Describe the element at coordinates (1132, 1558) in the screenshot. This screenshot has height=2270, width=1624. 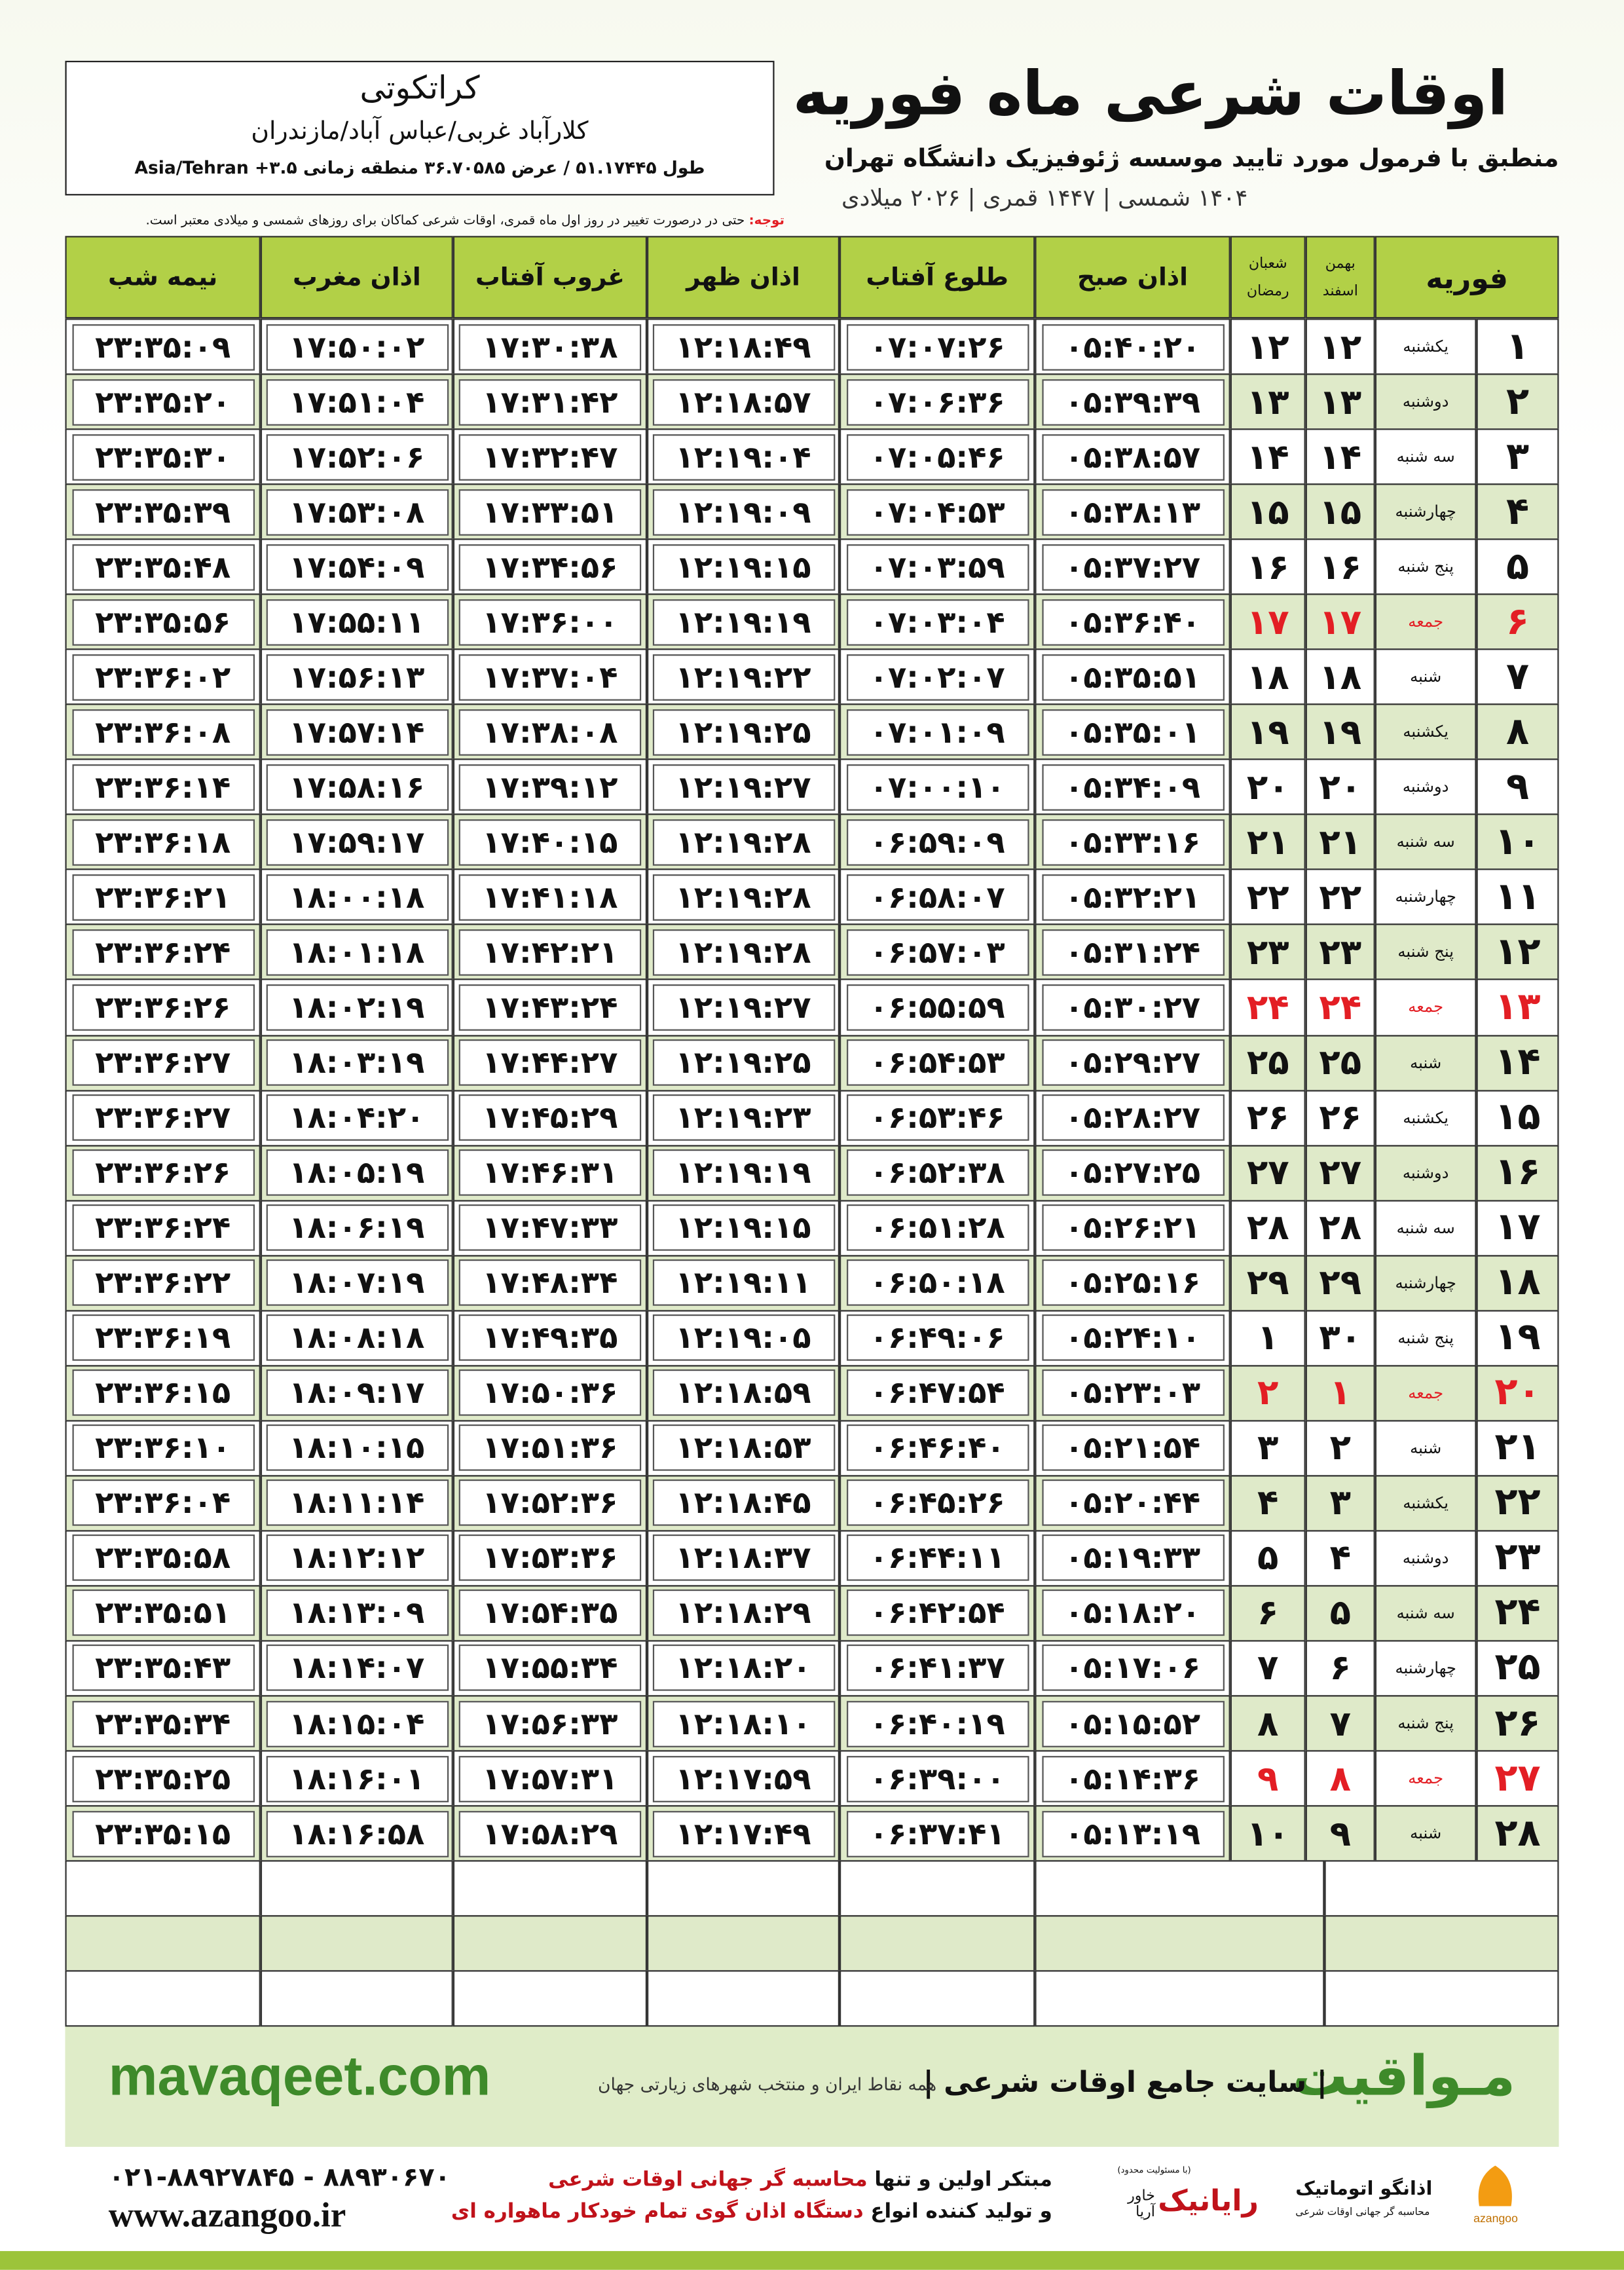
I see `time-value: ۰۵:۱۹:۳۳` at that location.